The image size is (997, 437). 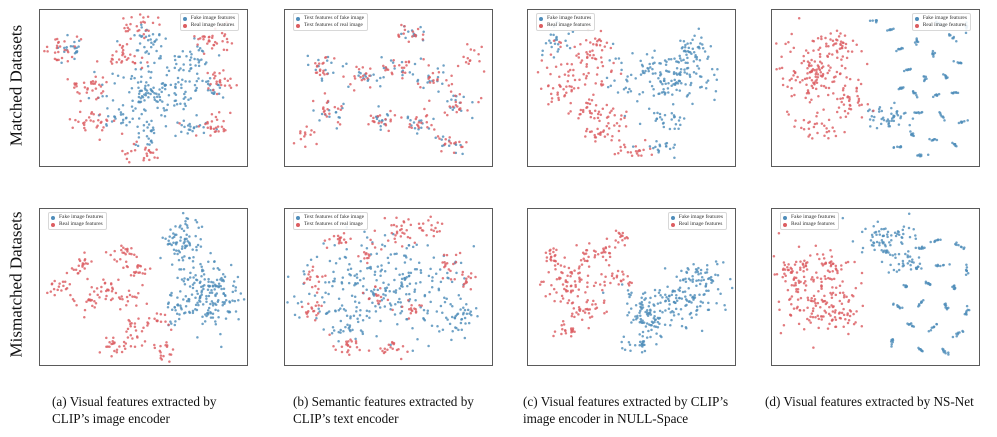 I want to click on scatter-plot-matched-a, so click(x=140, y=88).